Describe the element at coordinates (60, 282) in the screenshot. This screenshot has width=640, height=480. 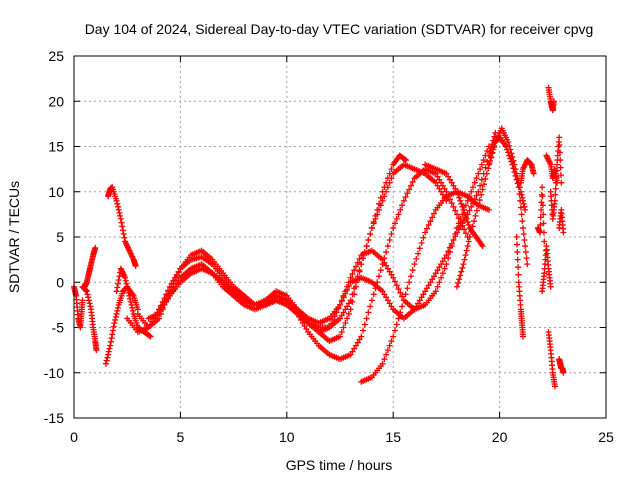
I see `y-tick-label: 0` at that location.